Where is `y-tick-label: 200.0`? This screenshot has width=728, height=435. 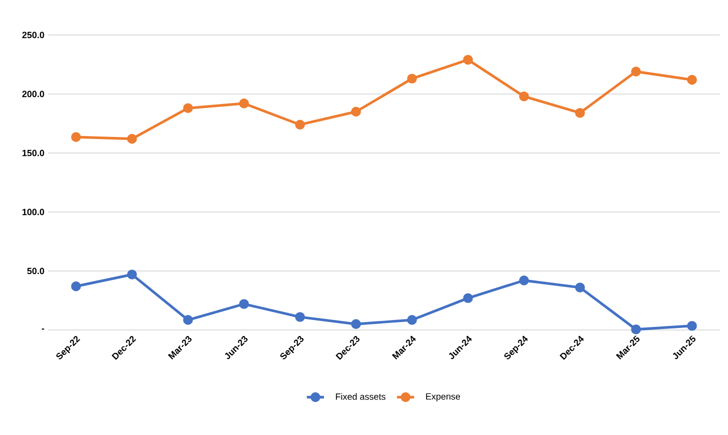 y-tick-label: 200.0 is located at coordinates (33, 94).